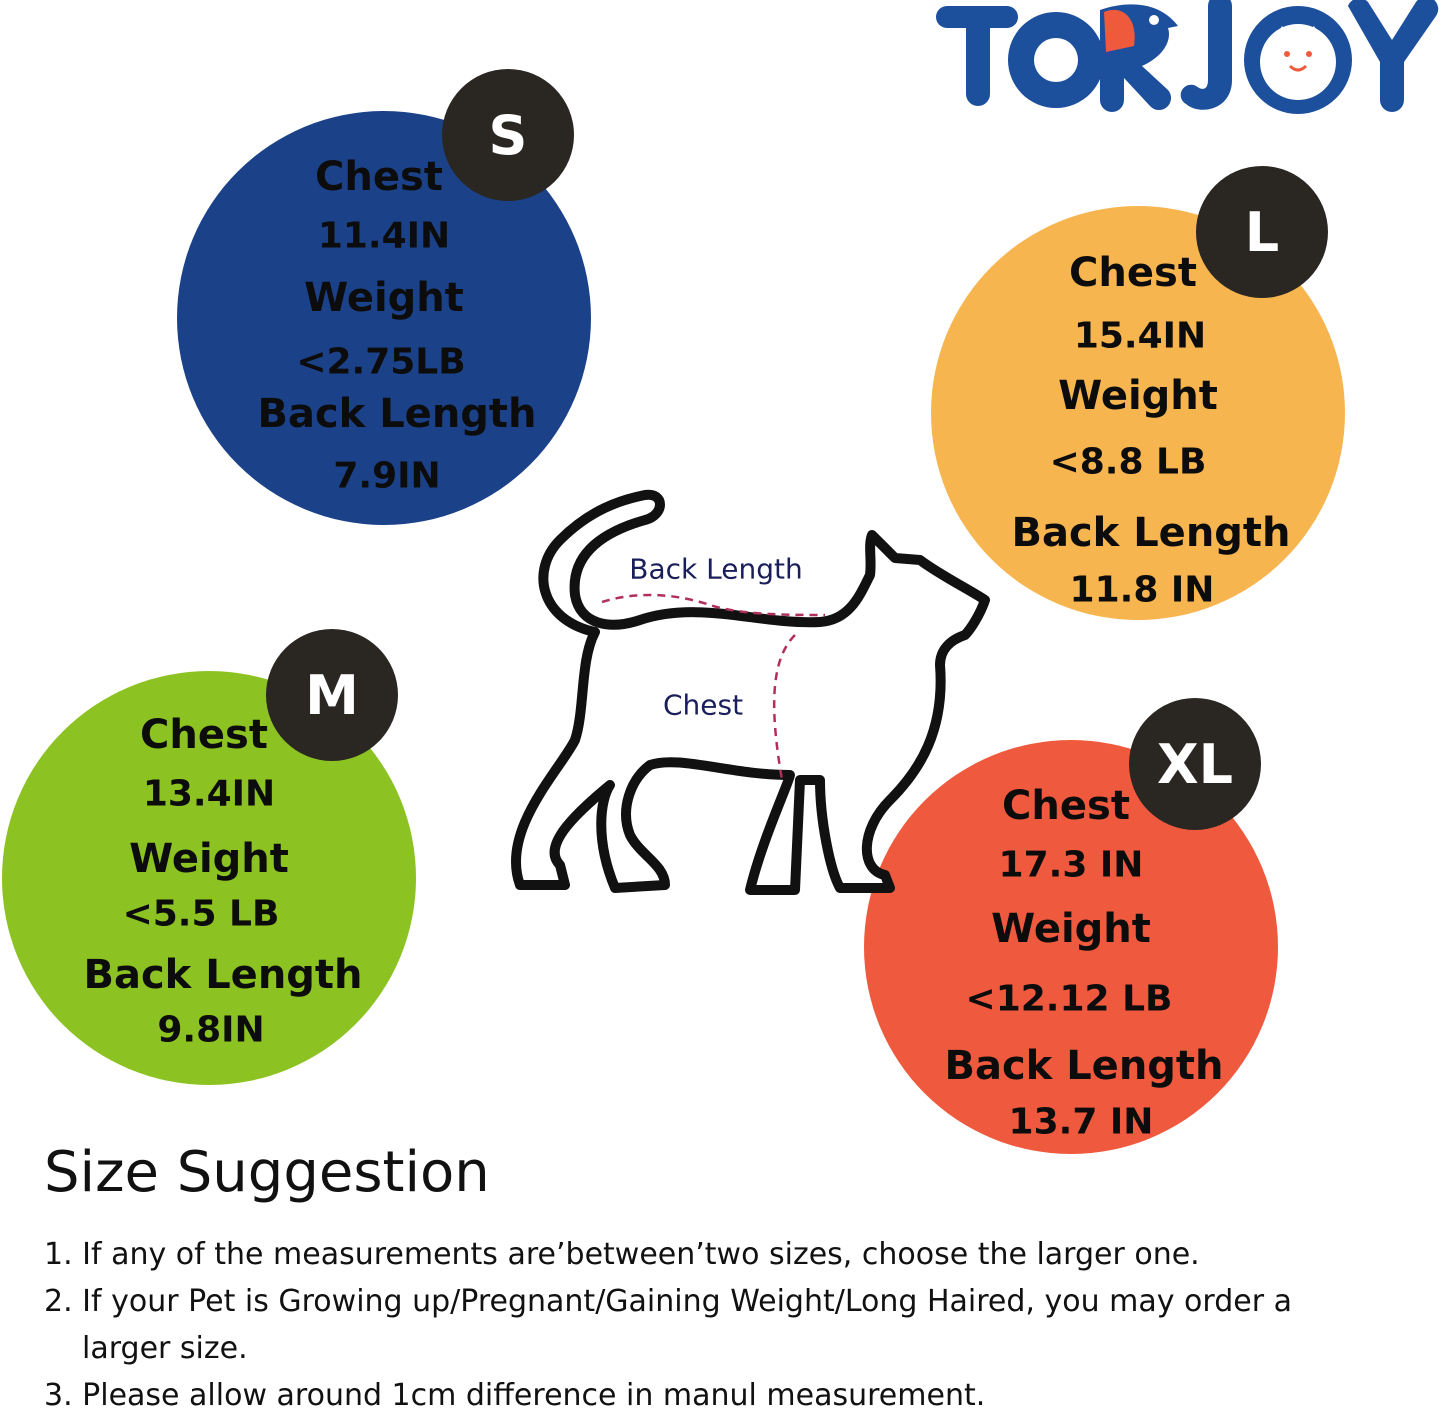 The image size is (1445, 1414). I want to click on measurement-value: 11.4IN, so click(384, 236).